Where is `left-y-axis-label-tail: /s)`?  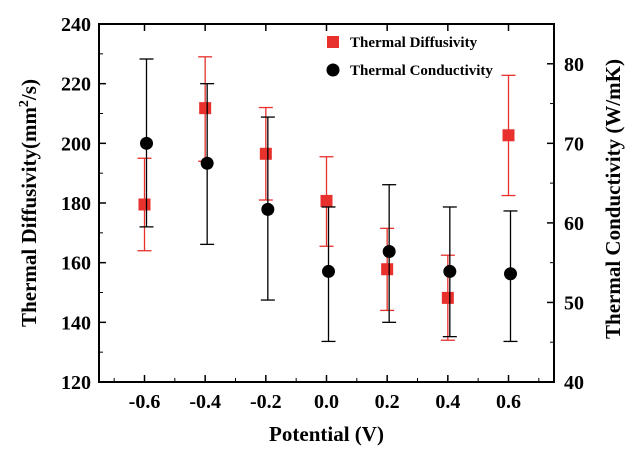 left-y-axis-label-tail: /s) is located at coordinates (29, 90).